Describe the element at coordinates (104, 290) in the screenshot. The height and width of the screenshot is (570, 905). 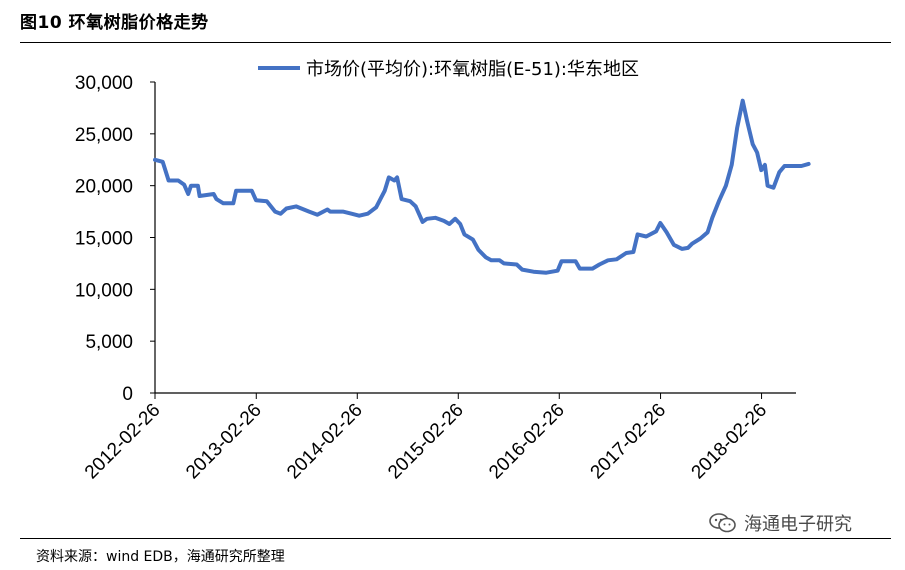
I see `y-tick-label: 10,000` at that location.